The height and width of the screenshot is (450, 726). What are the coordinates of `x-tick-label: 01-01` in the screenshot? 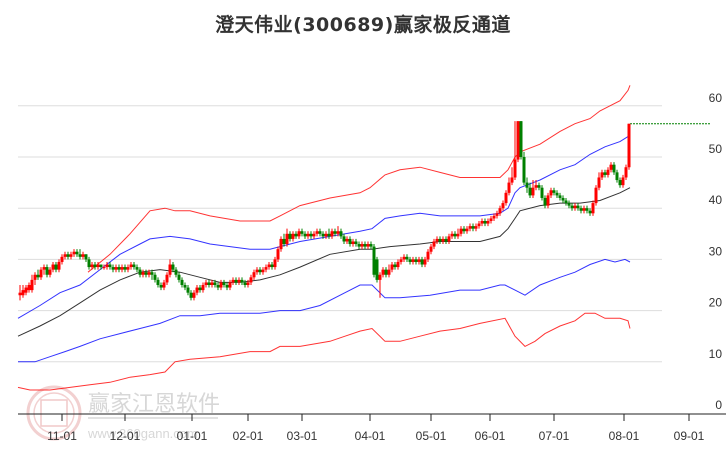 It's located at (192, 436).